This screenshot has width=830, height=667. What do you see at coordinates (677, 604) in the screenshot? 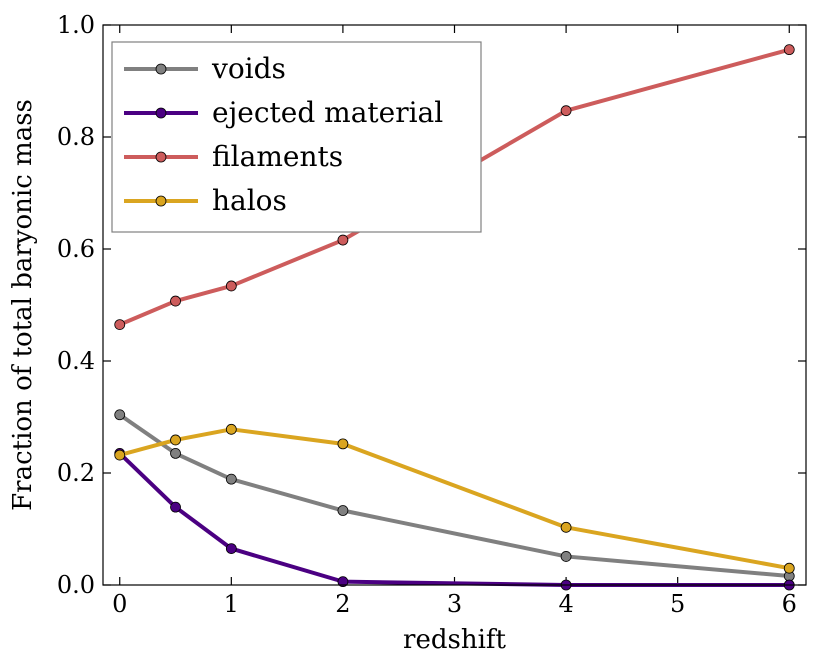
I see `x-tick-label: 5` at bounding box center [677, 604].